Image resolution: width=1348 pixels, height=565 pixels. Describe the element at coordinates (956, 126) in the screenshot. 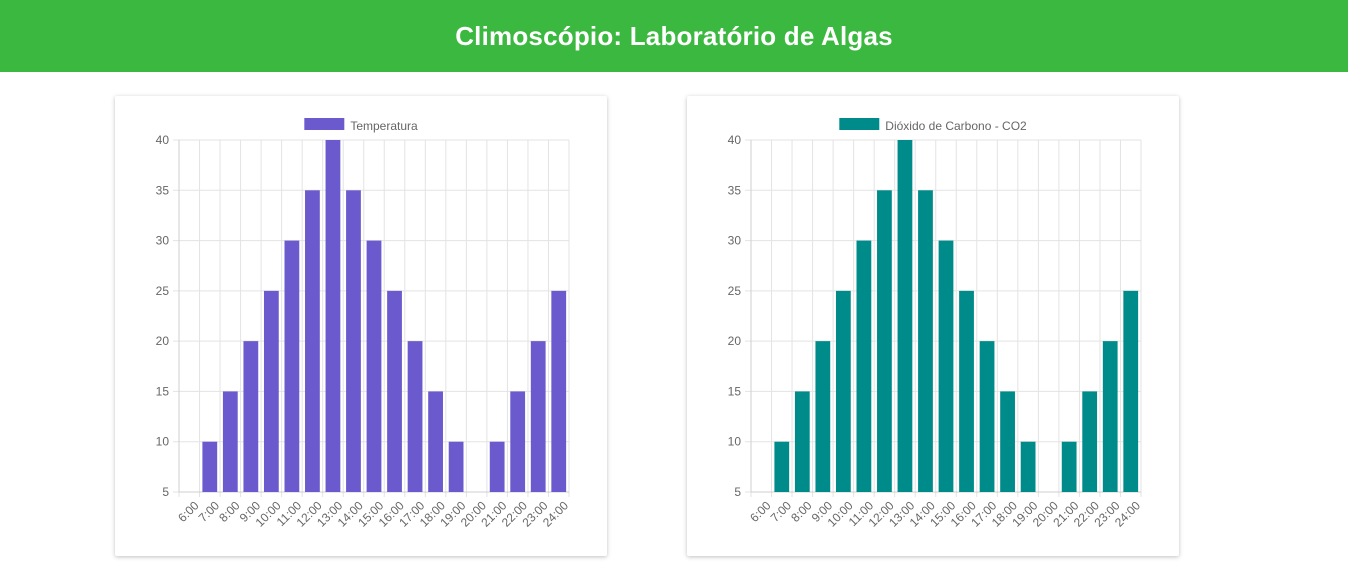

I see `legend-label: Dióxido de Carbono - CO2` at that location.